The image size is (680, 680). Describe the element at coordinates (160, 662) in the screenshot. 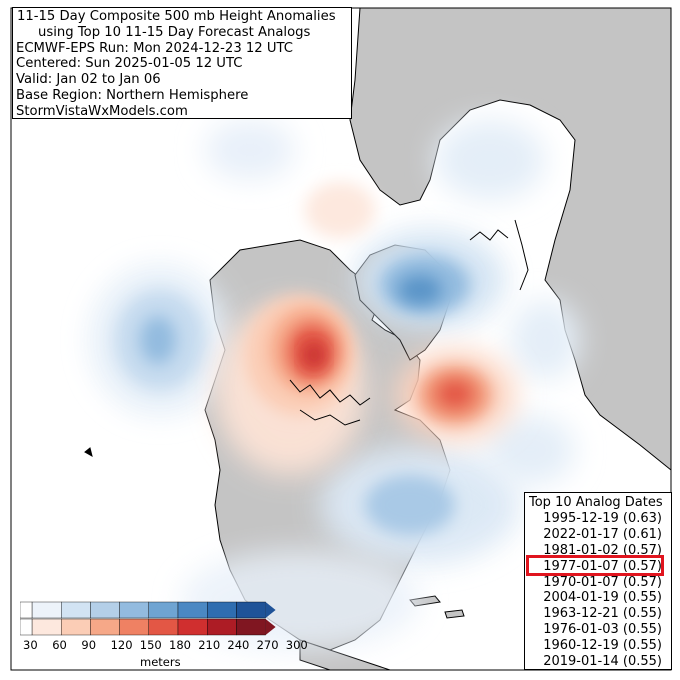

I see `legend-unit: meters` at that location.